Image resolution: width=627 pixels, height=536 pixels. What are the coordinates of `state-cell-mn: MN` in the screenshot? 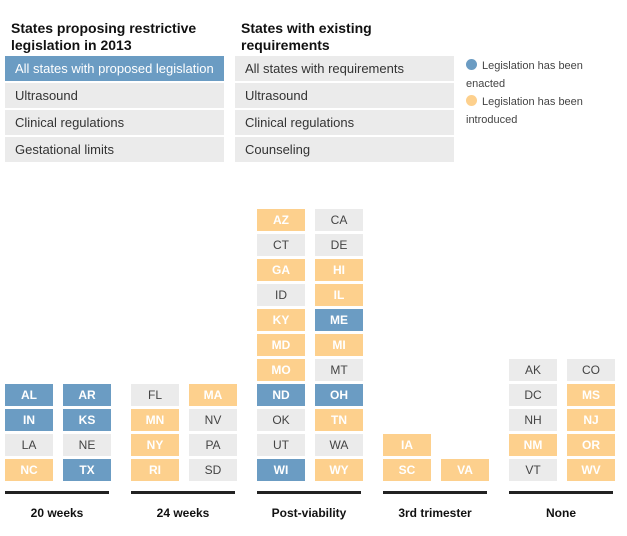 It's located at (155, 420).